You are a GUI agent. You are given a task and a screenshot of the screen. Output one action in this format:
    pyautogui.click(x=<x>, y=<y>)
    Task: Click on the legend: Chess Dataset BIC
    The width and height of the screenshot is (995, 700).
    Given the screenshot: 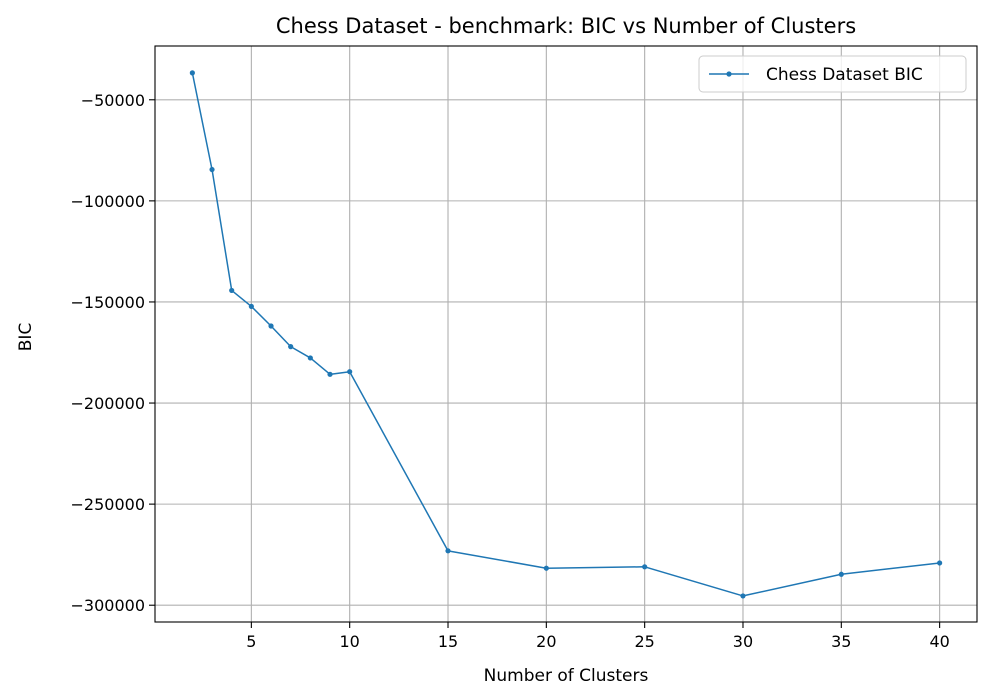 What is the action you would take?
    pyautogui.click(x=832, y=74)
    